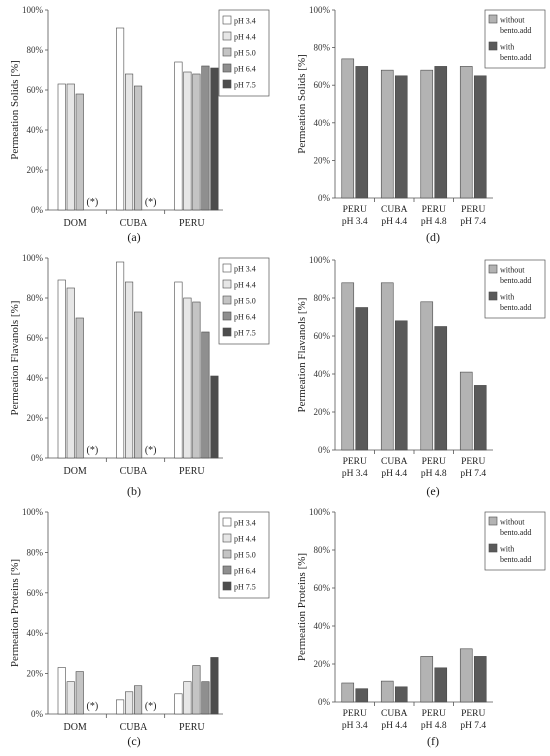 The height and width of the screenshot is (756, 550). Describe the element at coordinates (134, 491) in the screenshot. I see `panel-label-b: (b)` at that location.